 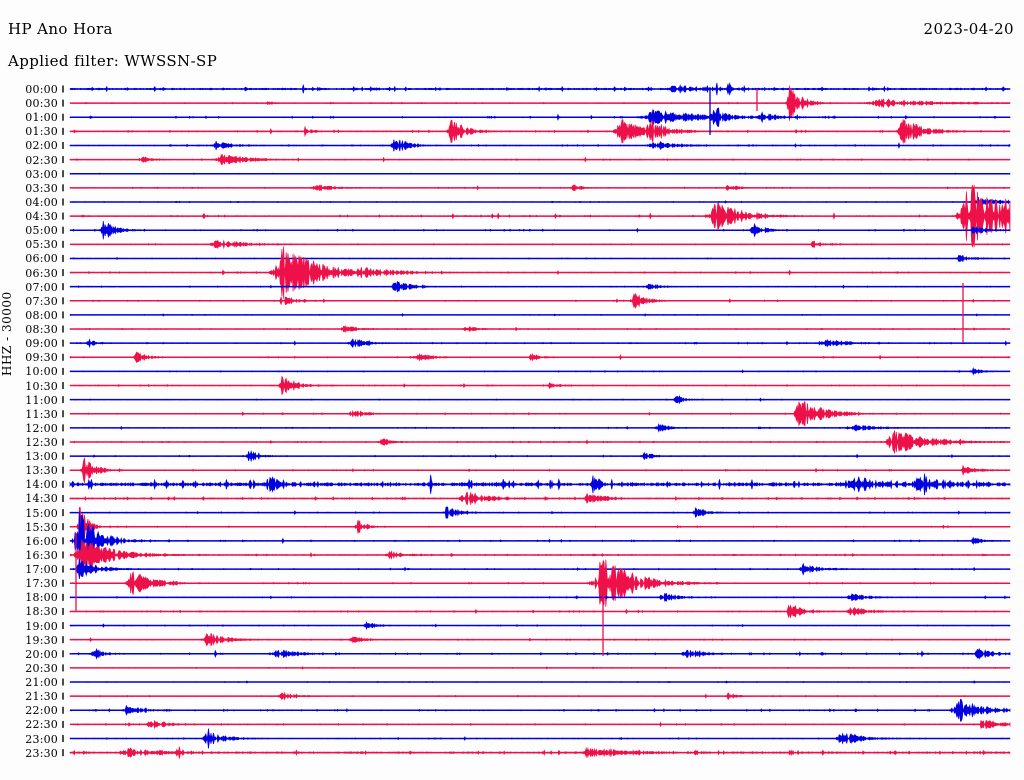 I want to click on time-label: 18:30, so click(x=41, y=612).